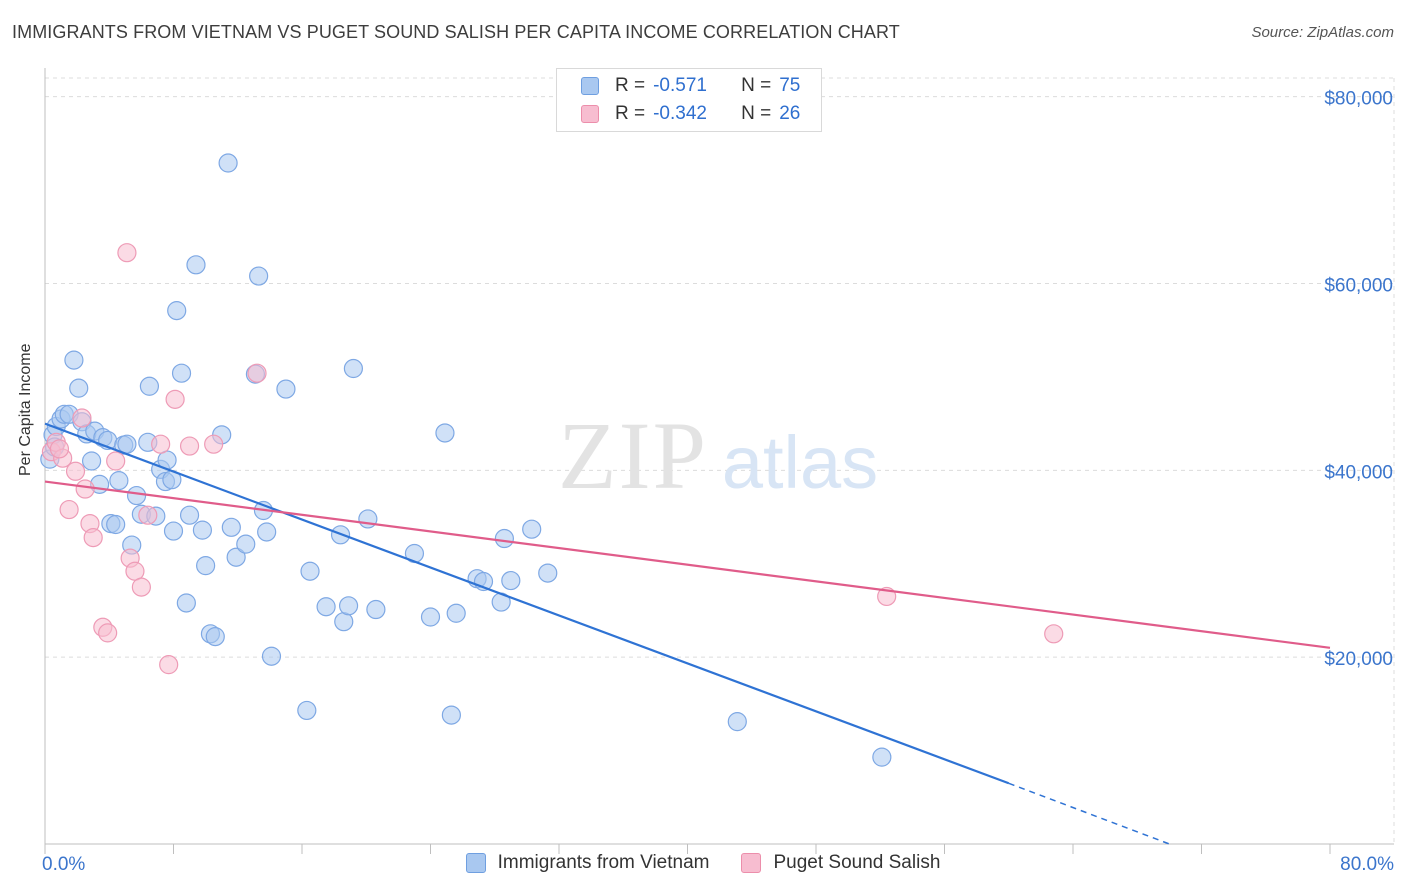 The height and width of the screenshot is (892, 1406). Describe the element at coordinates (751, 863) in the screenshot. I see `legend-swatch-salish` at that location.